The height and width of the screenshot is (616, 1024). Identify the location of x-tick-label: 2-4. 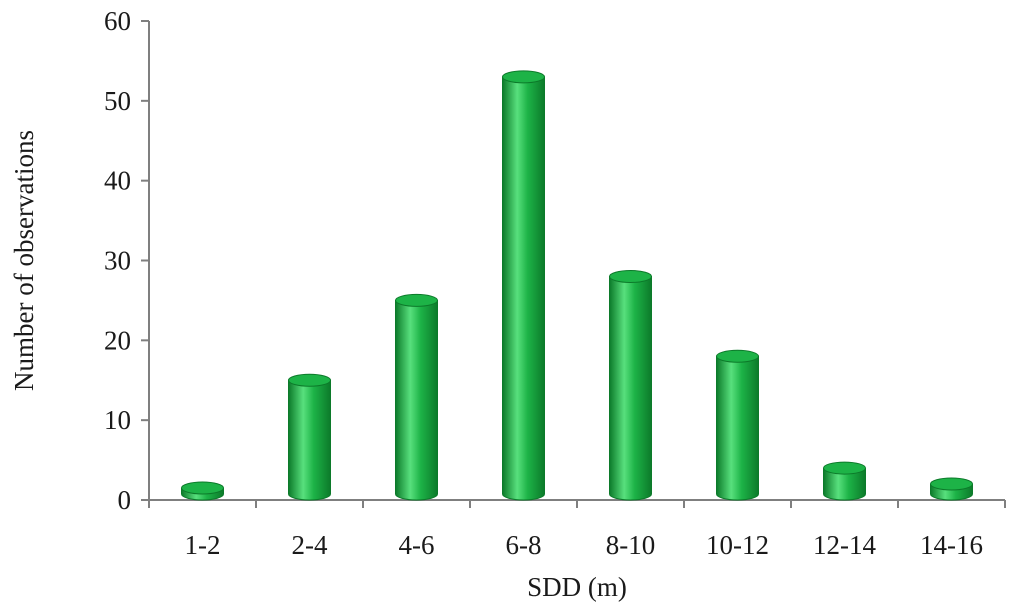
(310, 545).